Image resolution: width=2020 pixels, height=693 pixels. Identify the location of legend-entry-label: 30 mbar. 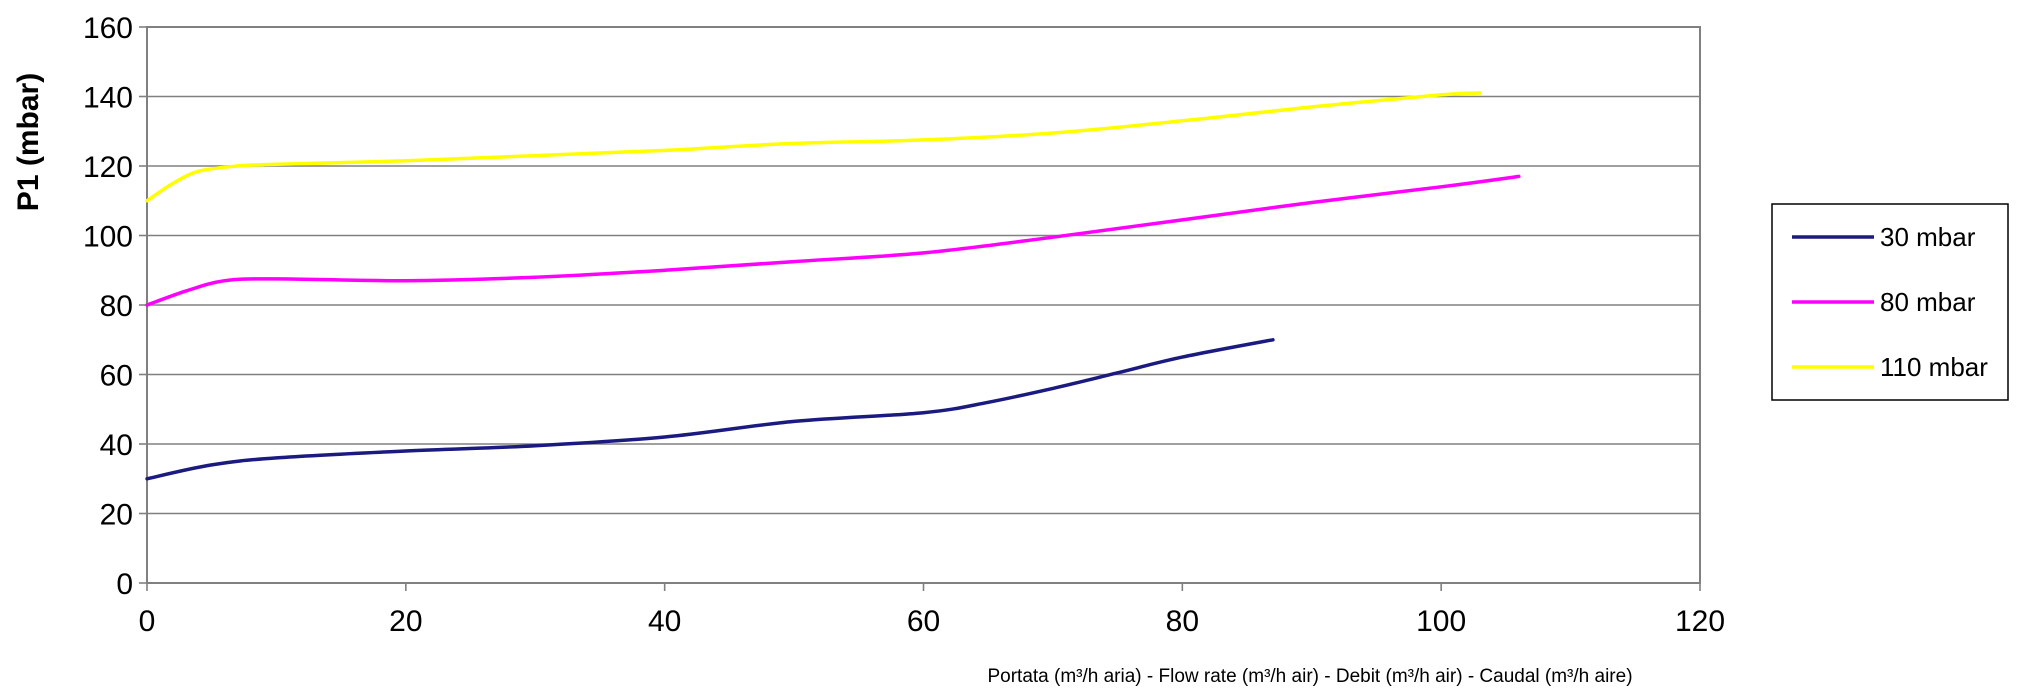
(1928, 237).